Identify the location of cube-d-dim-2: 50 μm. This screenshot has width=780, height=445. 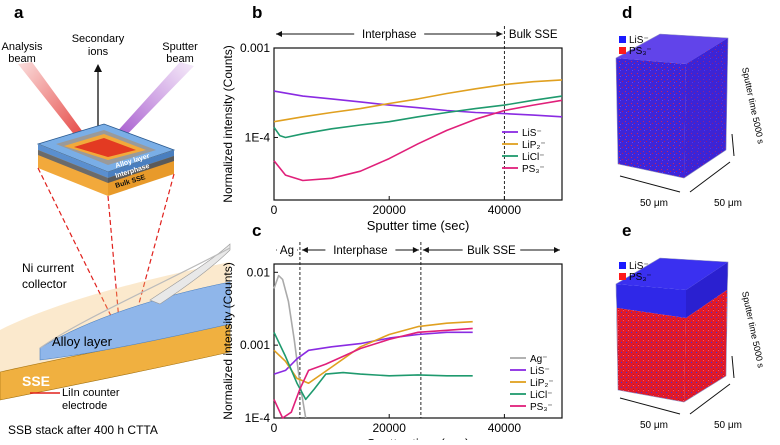
(728, 203).